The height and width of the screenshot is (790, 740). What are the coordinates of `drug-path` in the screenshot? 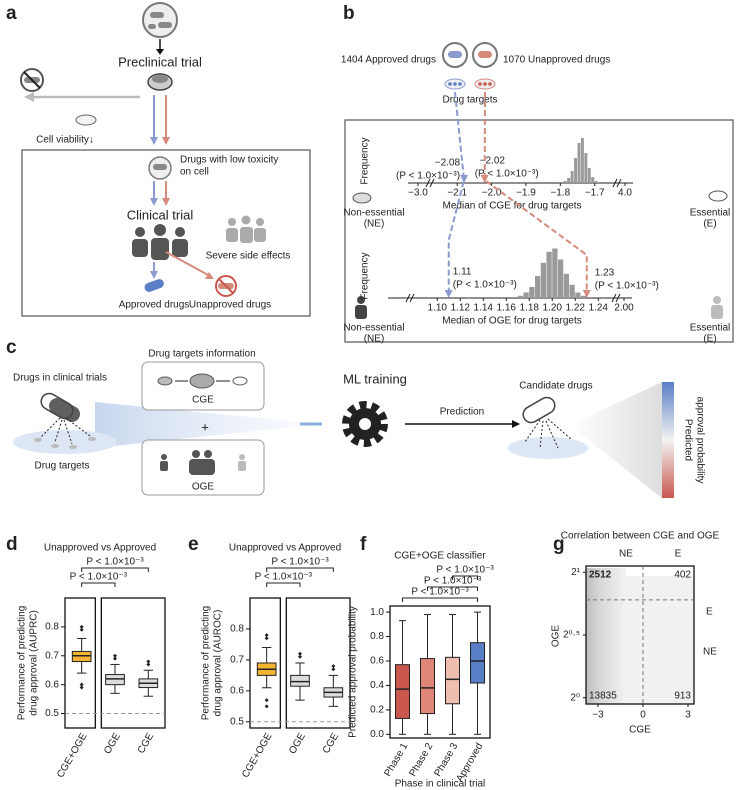 It's located at (456, 192).